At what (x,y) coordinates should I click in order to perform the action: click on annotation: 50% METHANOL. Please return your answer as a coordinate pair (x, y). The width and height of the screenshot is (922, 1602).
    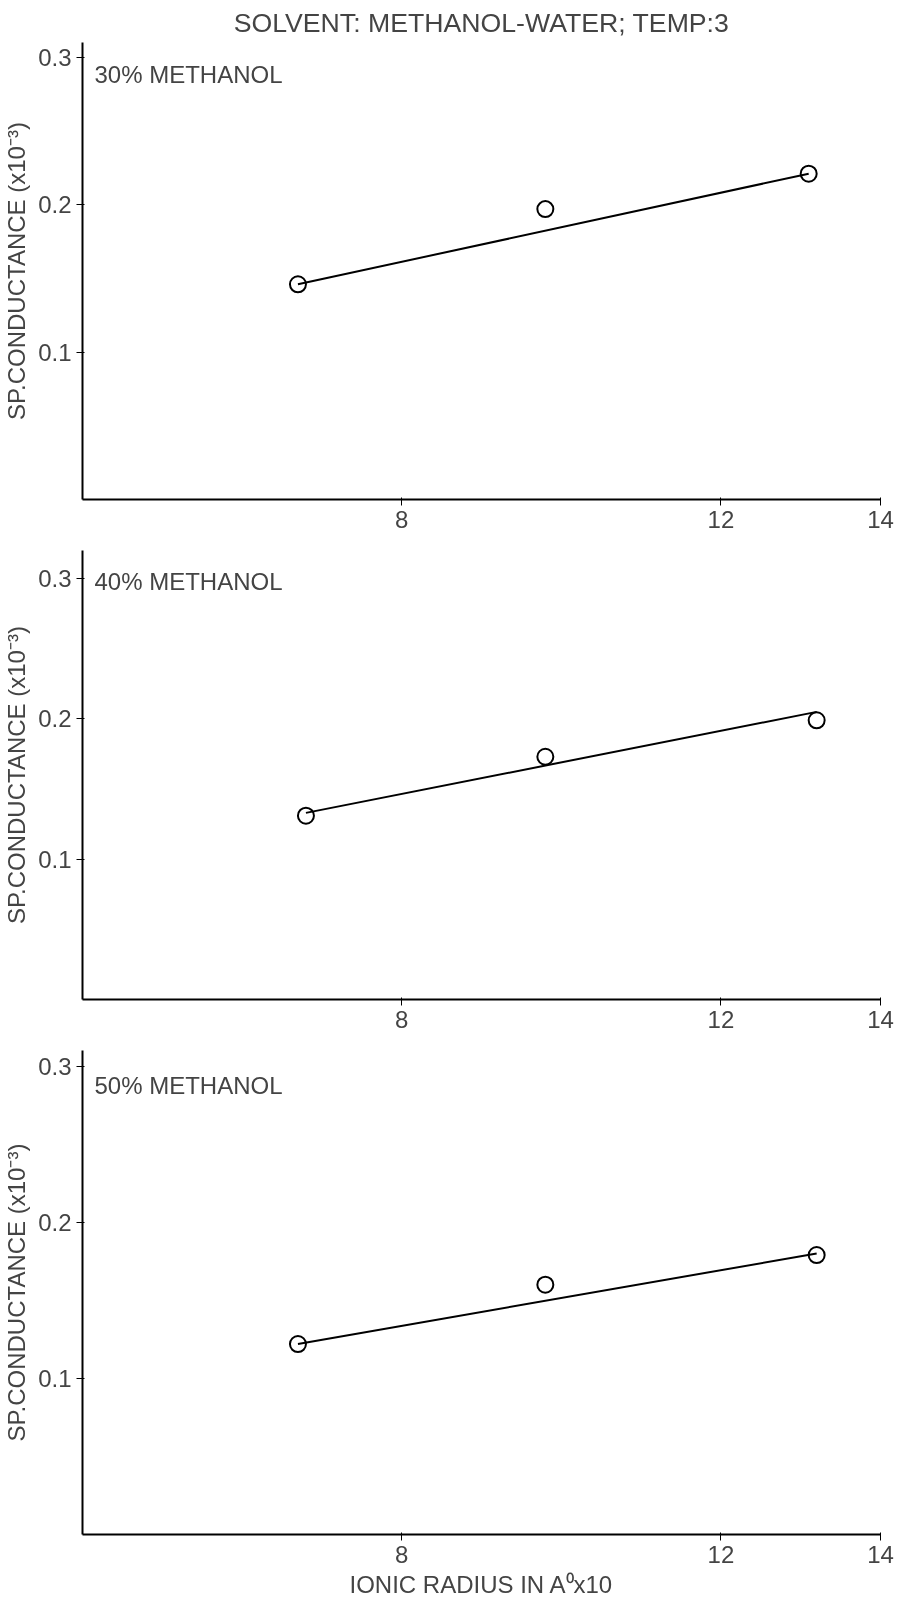
    Looking at the image, I should click on (188, 1085).